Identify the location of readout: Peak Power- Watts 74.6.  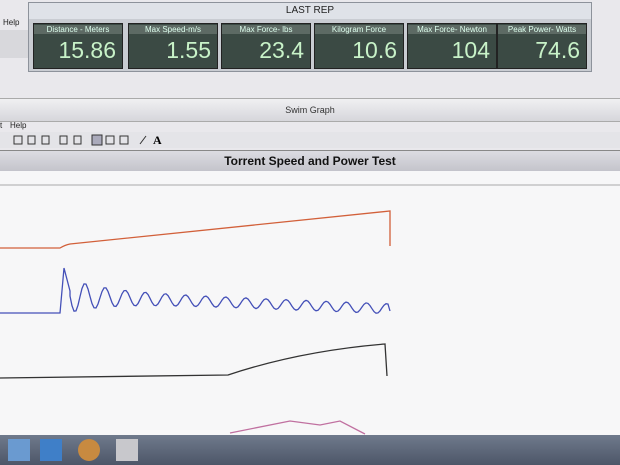
(542, 46).